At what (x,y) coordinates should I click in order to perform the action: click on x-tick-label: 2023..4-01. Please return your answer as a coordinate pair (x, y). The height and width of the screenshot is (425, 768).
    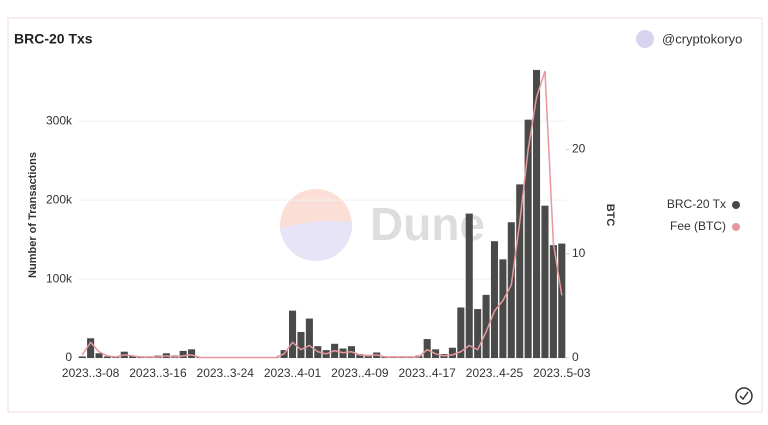
    Looking at the image, I should click on (293, 373).